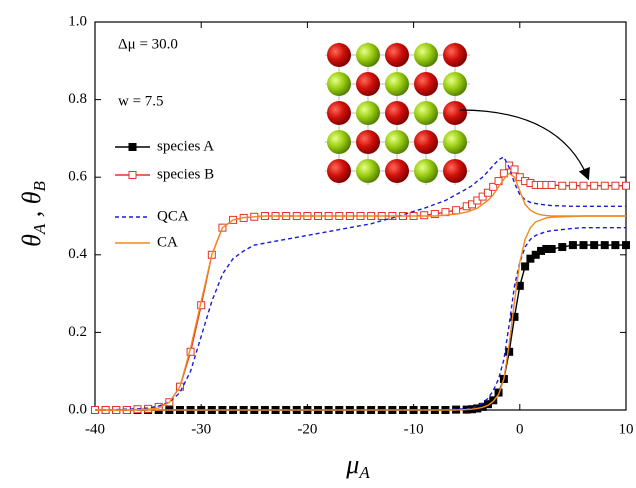 Image resolution: width=636 pixels, height=488 pixels. Describe the element at coordinates (201, 429) in the screenshot. I see `x-tick-label: -30` at that location.